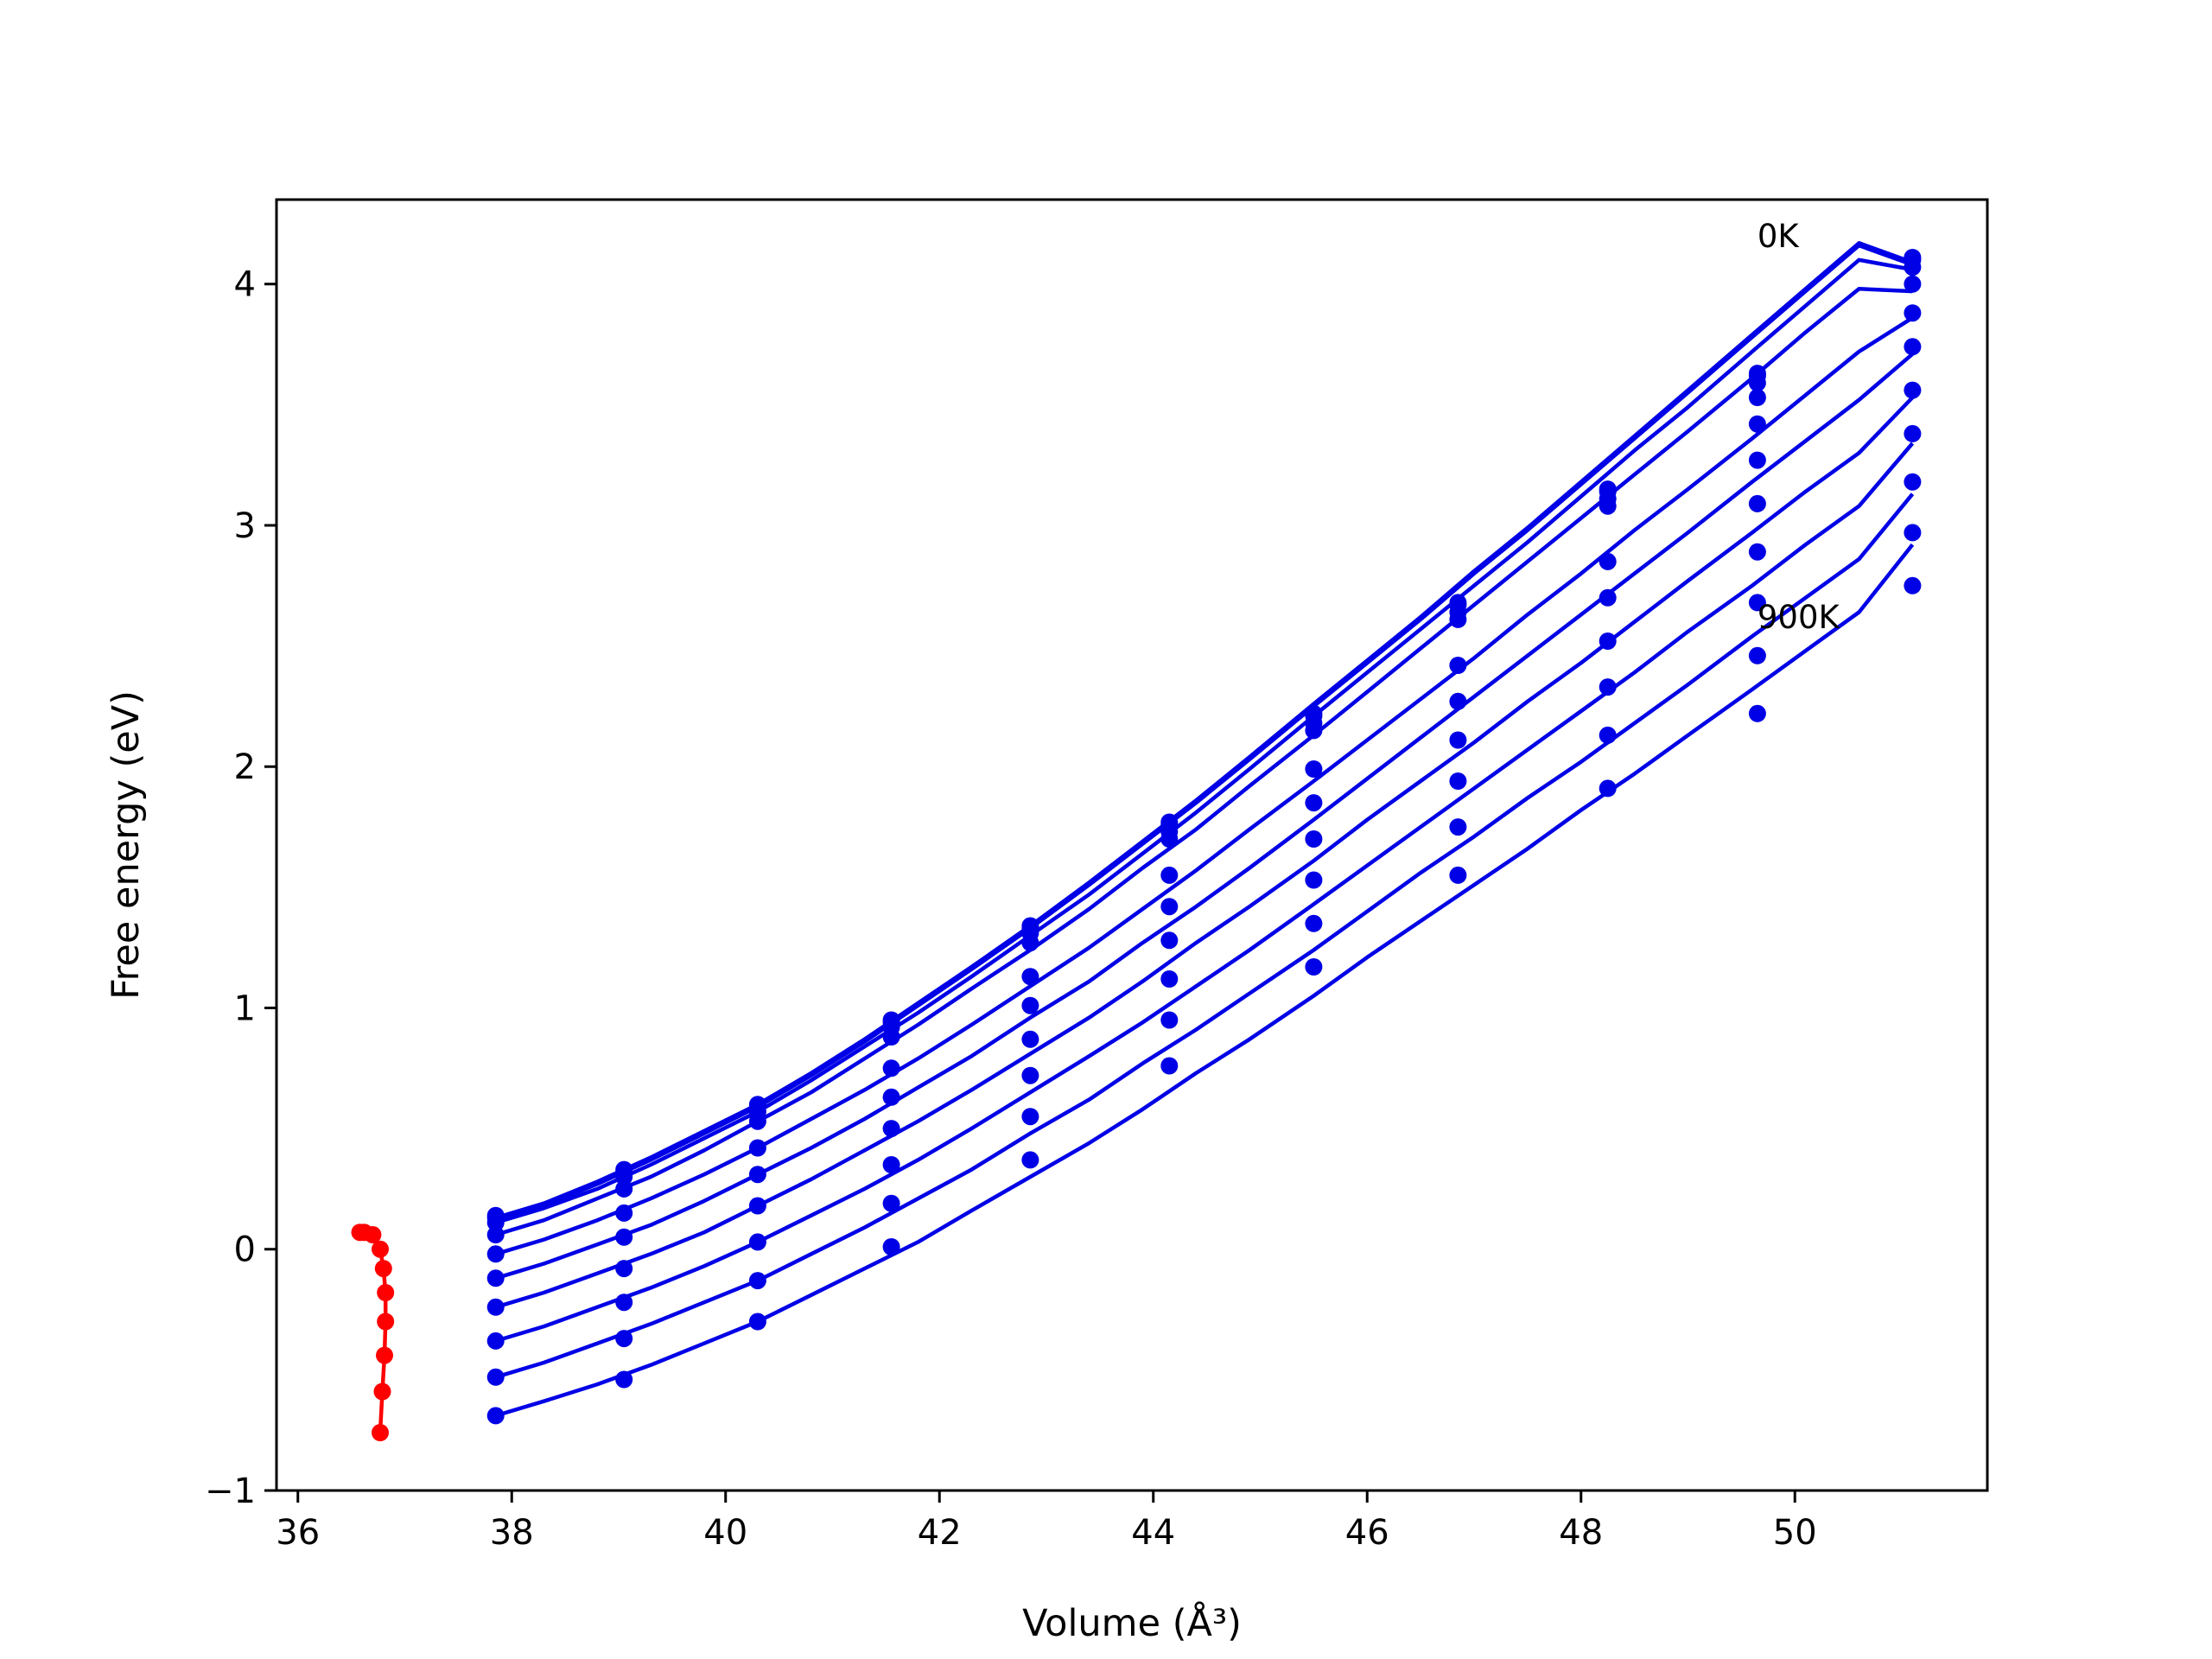 This screenshot has height=1659, width=2212. I want to click on x-tick-label-2: 40, so click(725, 1533).